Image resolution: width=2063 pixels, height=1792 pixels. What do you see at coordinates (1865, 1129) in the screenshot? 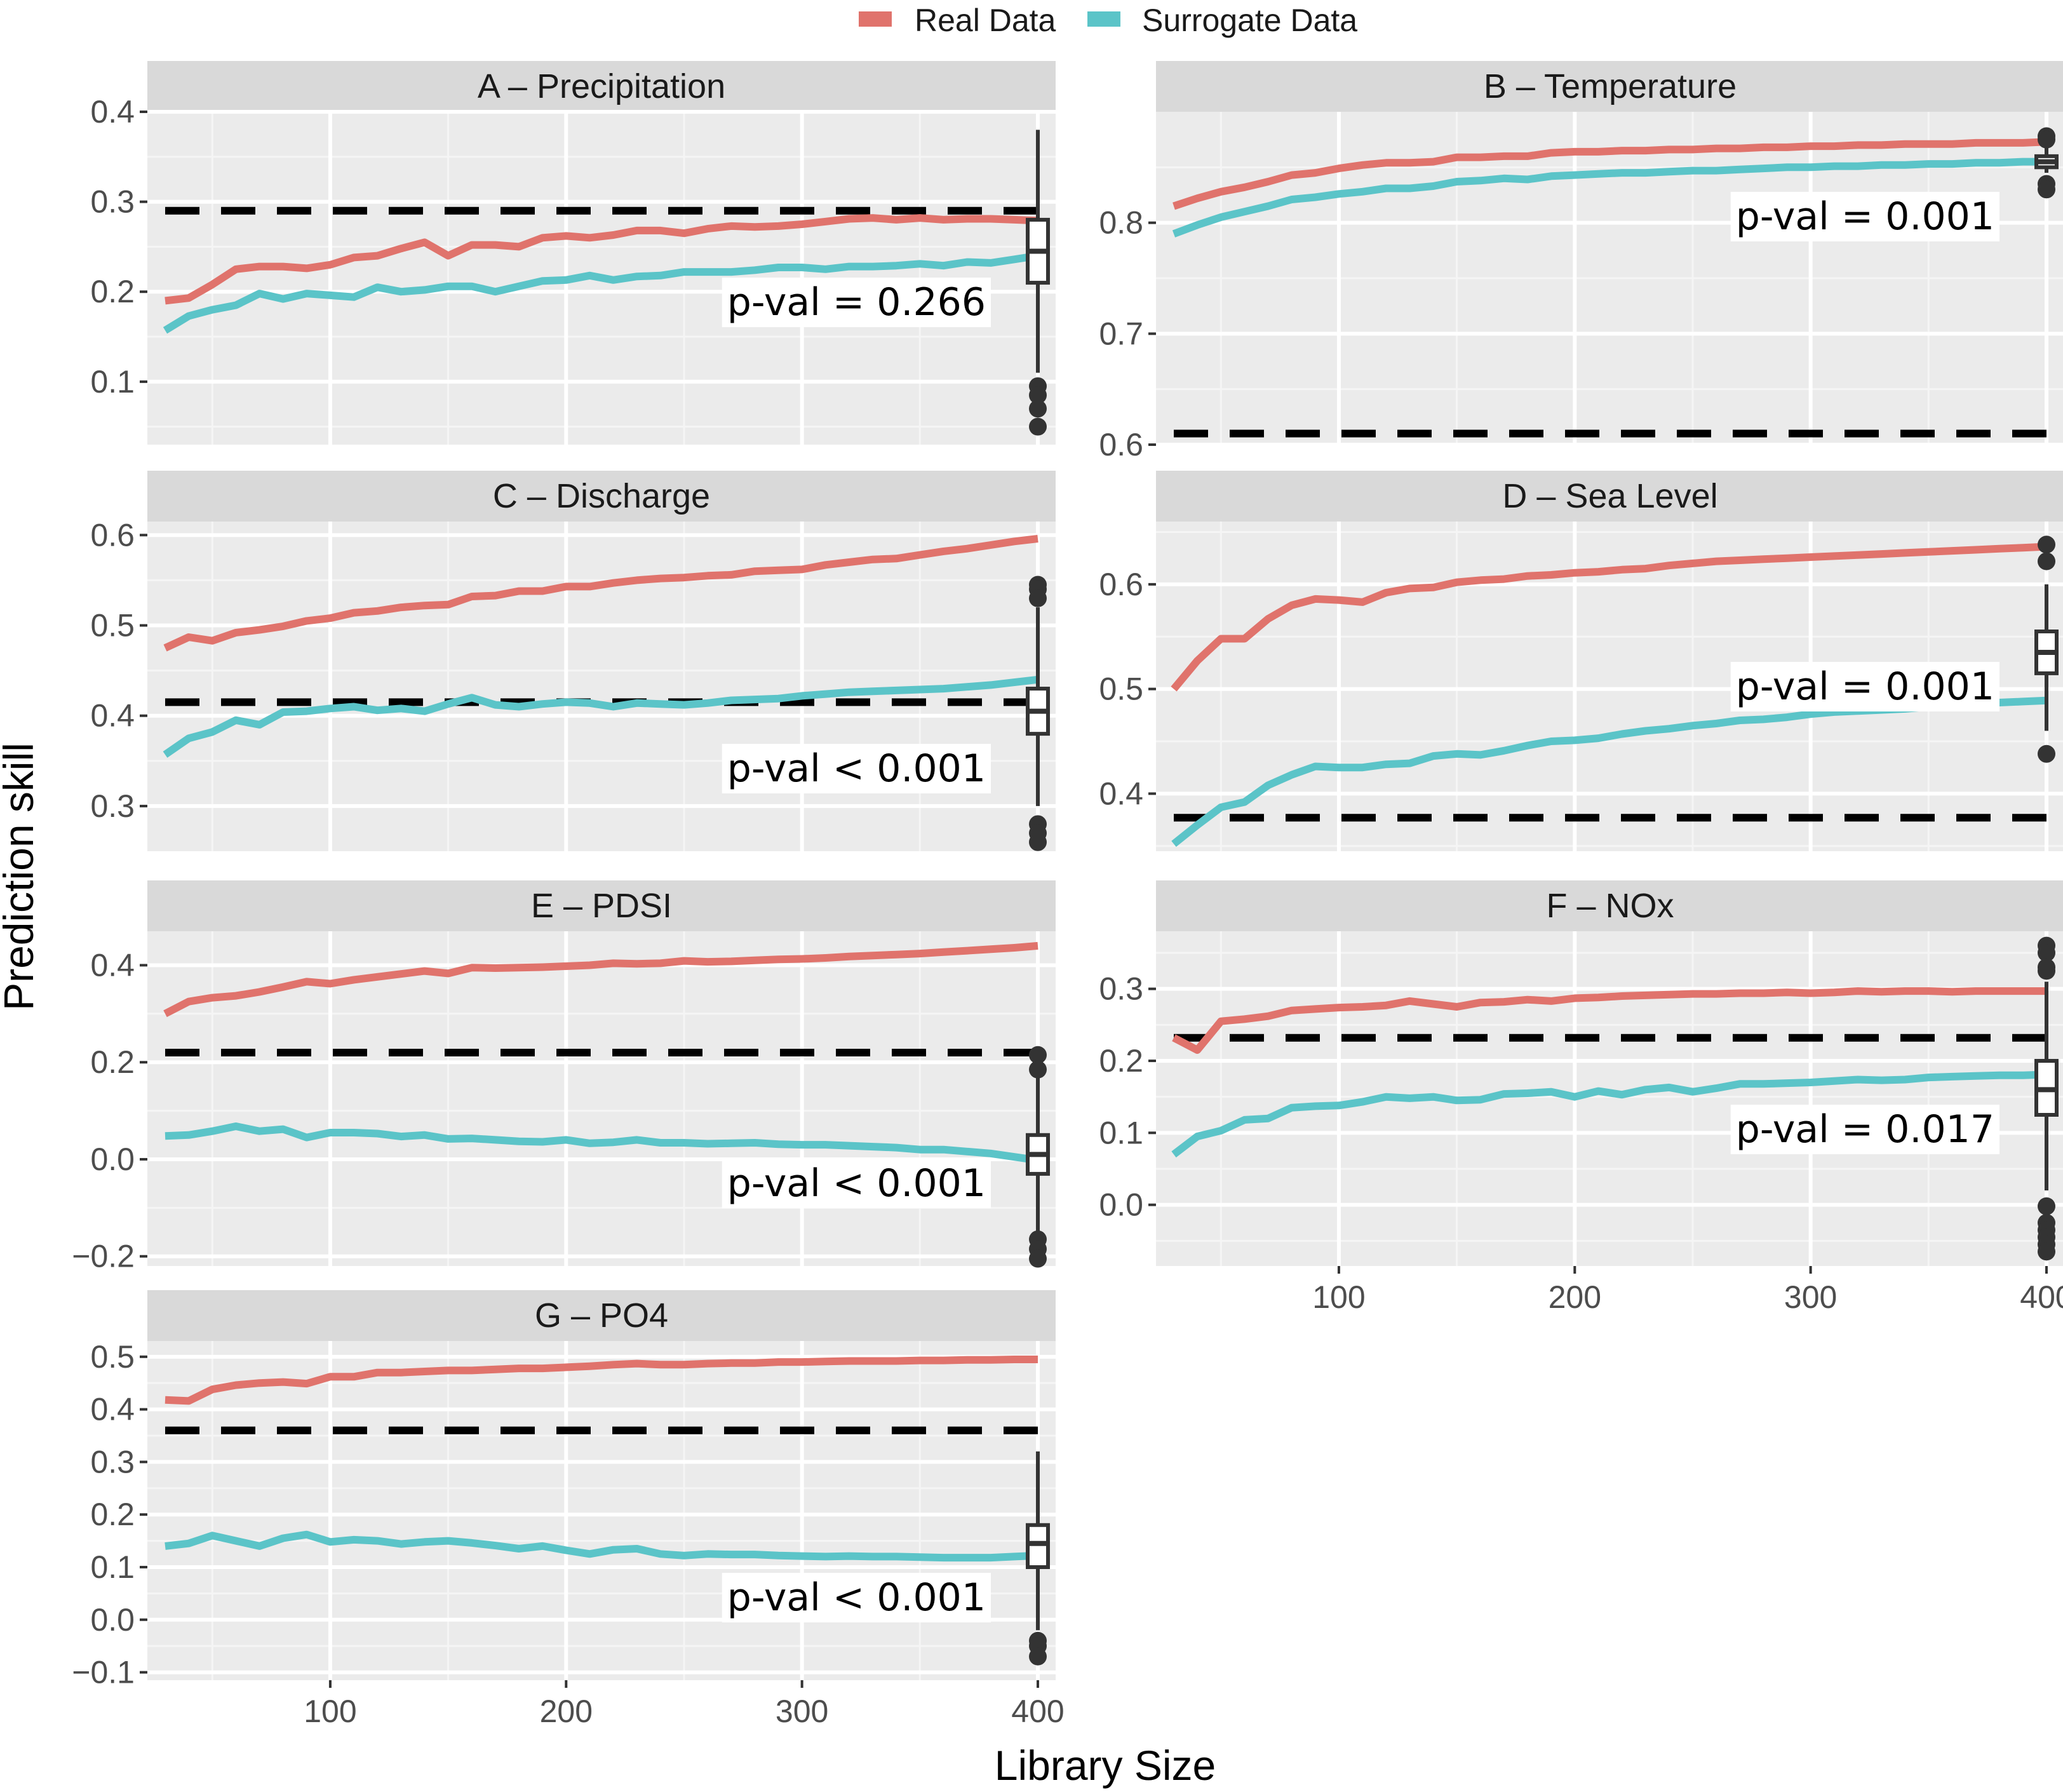
I see `pval-label: p-val = 0.017` at bounding box center [1865, 1129].